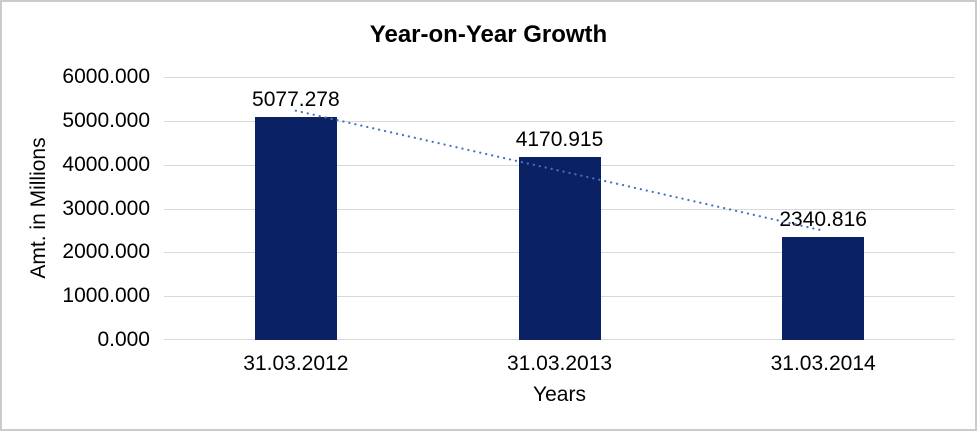  Describe the element at coordinates (106, 76) in the screenshot. I see `y-tick-label: 6000.000` at that location.